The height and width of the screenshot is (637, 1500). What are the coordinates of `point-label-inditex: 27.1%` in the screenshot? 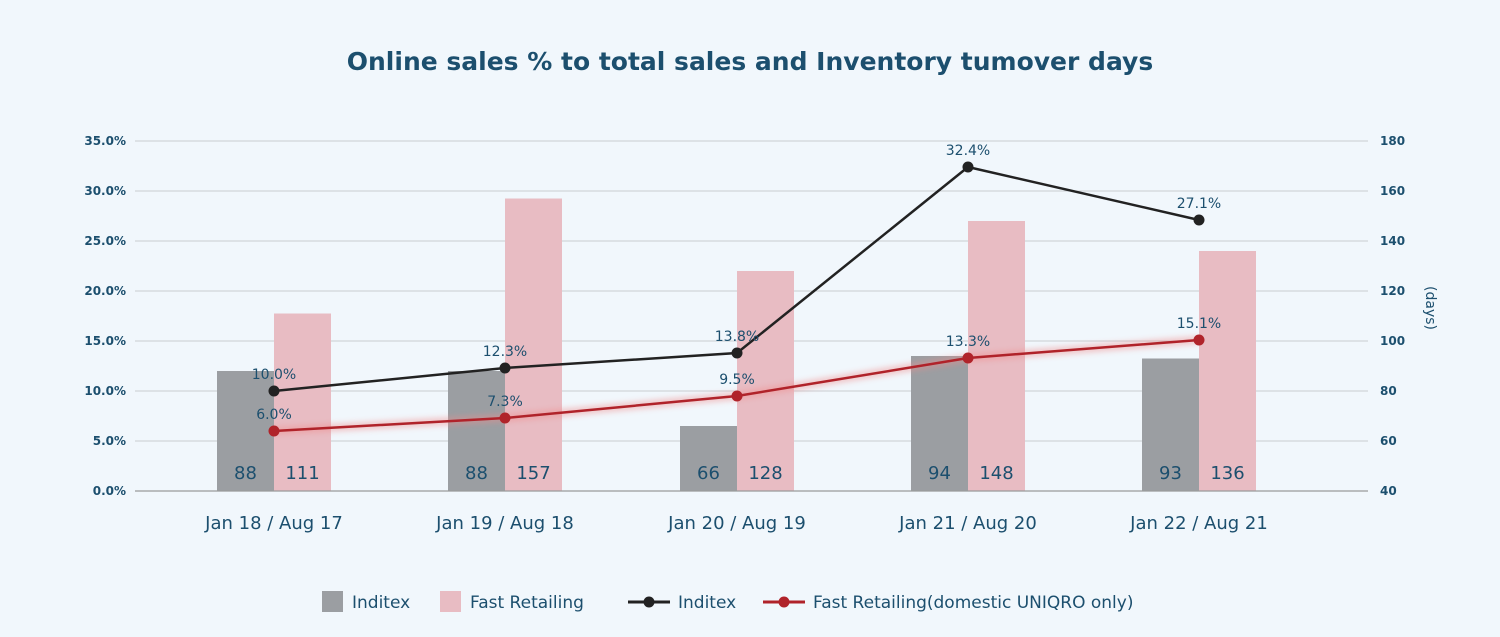 It's located at (1199, 204).